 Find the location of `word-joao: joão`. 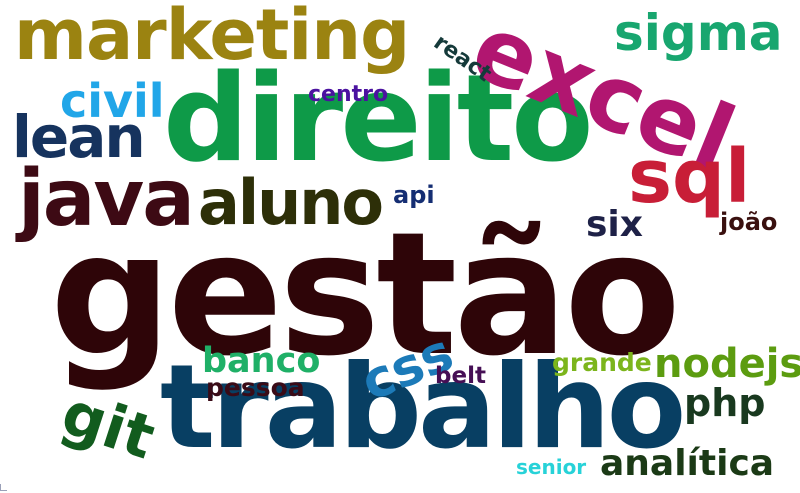

word-joao: joão is located at coordinates (749, 222).